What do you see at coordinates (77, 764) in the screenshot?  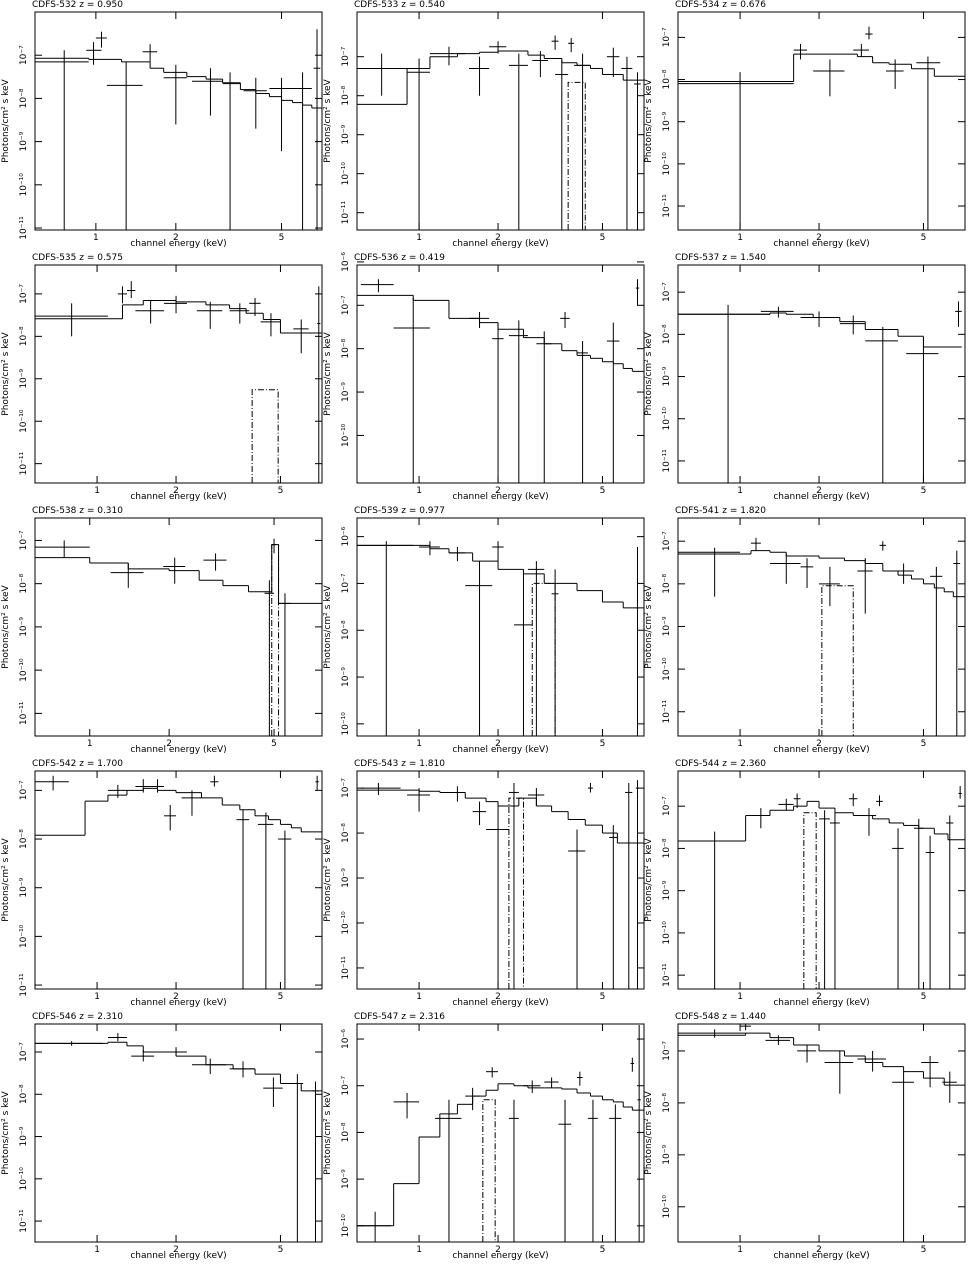 I see `panel-title: CDFS-542 z = 1.700` at bounding box center [77, 764].